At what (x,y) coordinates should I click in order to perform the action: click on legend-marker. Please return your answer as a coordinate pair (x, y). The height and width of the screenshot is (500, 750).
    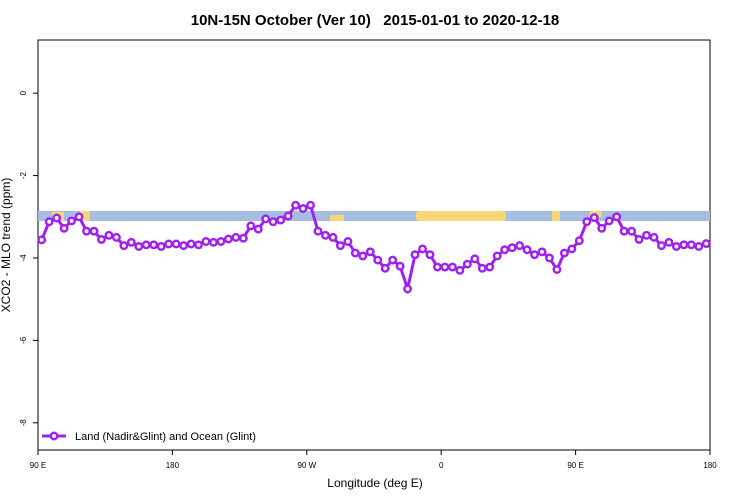
    Looking at the image, I should click on (54, 436).